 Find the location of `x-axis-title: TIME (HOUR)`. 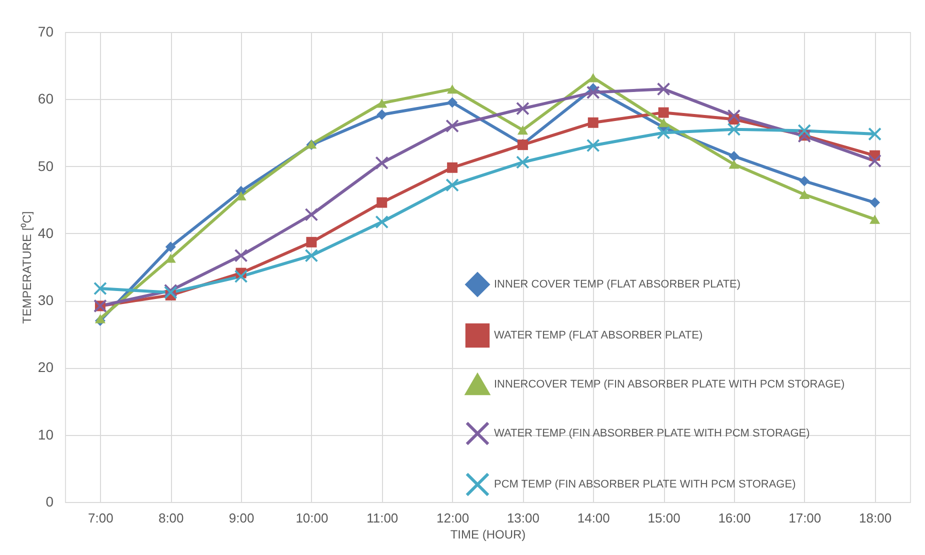

x-axis-title: TIME (HOUR) is located at coordinates (488, 535).